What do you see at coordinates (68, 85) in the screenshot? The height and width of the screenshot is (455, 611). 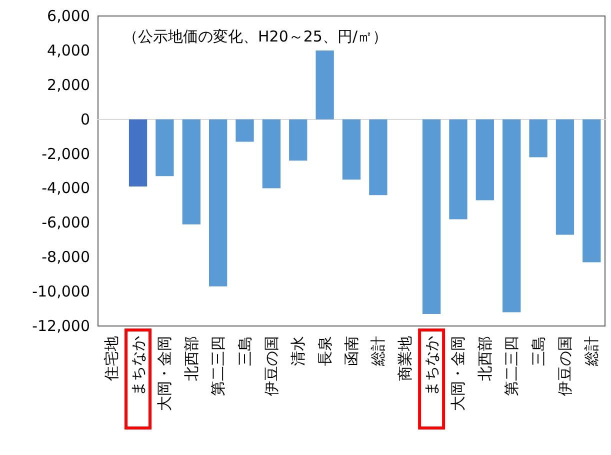 I see `y-tick-label: 2,000` at bounding box center [68, 85].